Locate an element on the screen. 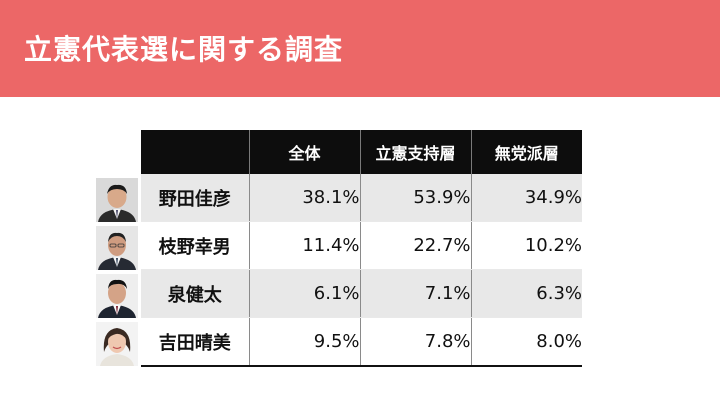 This screenshot has height=405, width=720. value-all: 6.1% is located at coordinates (305, 293).